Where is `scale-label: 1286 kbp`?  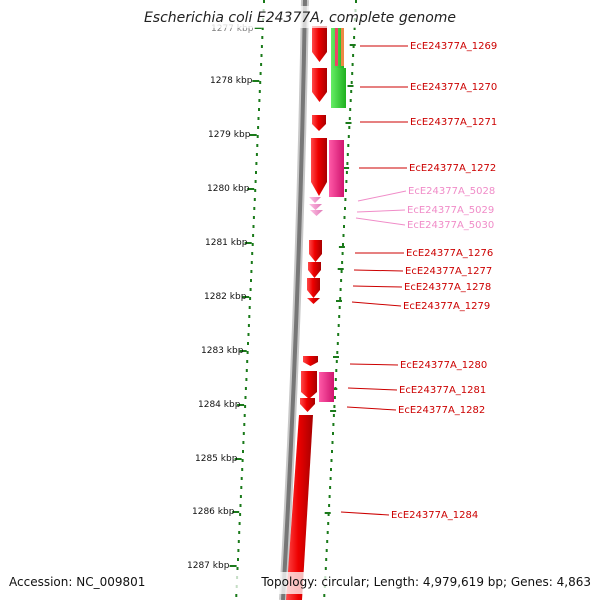 scale-label: 1286 kbp is located at coordinates (213, 512).